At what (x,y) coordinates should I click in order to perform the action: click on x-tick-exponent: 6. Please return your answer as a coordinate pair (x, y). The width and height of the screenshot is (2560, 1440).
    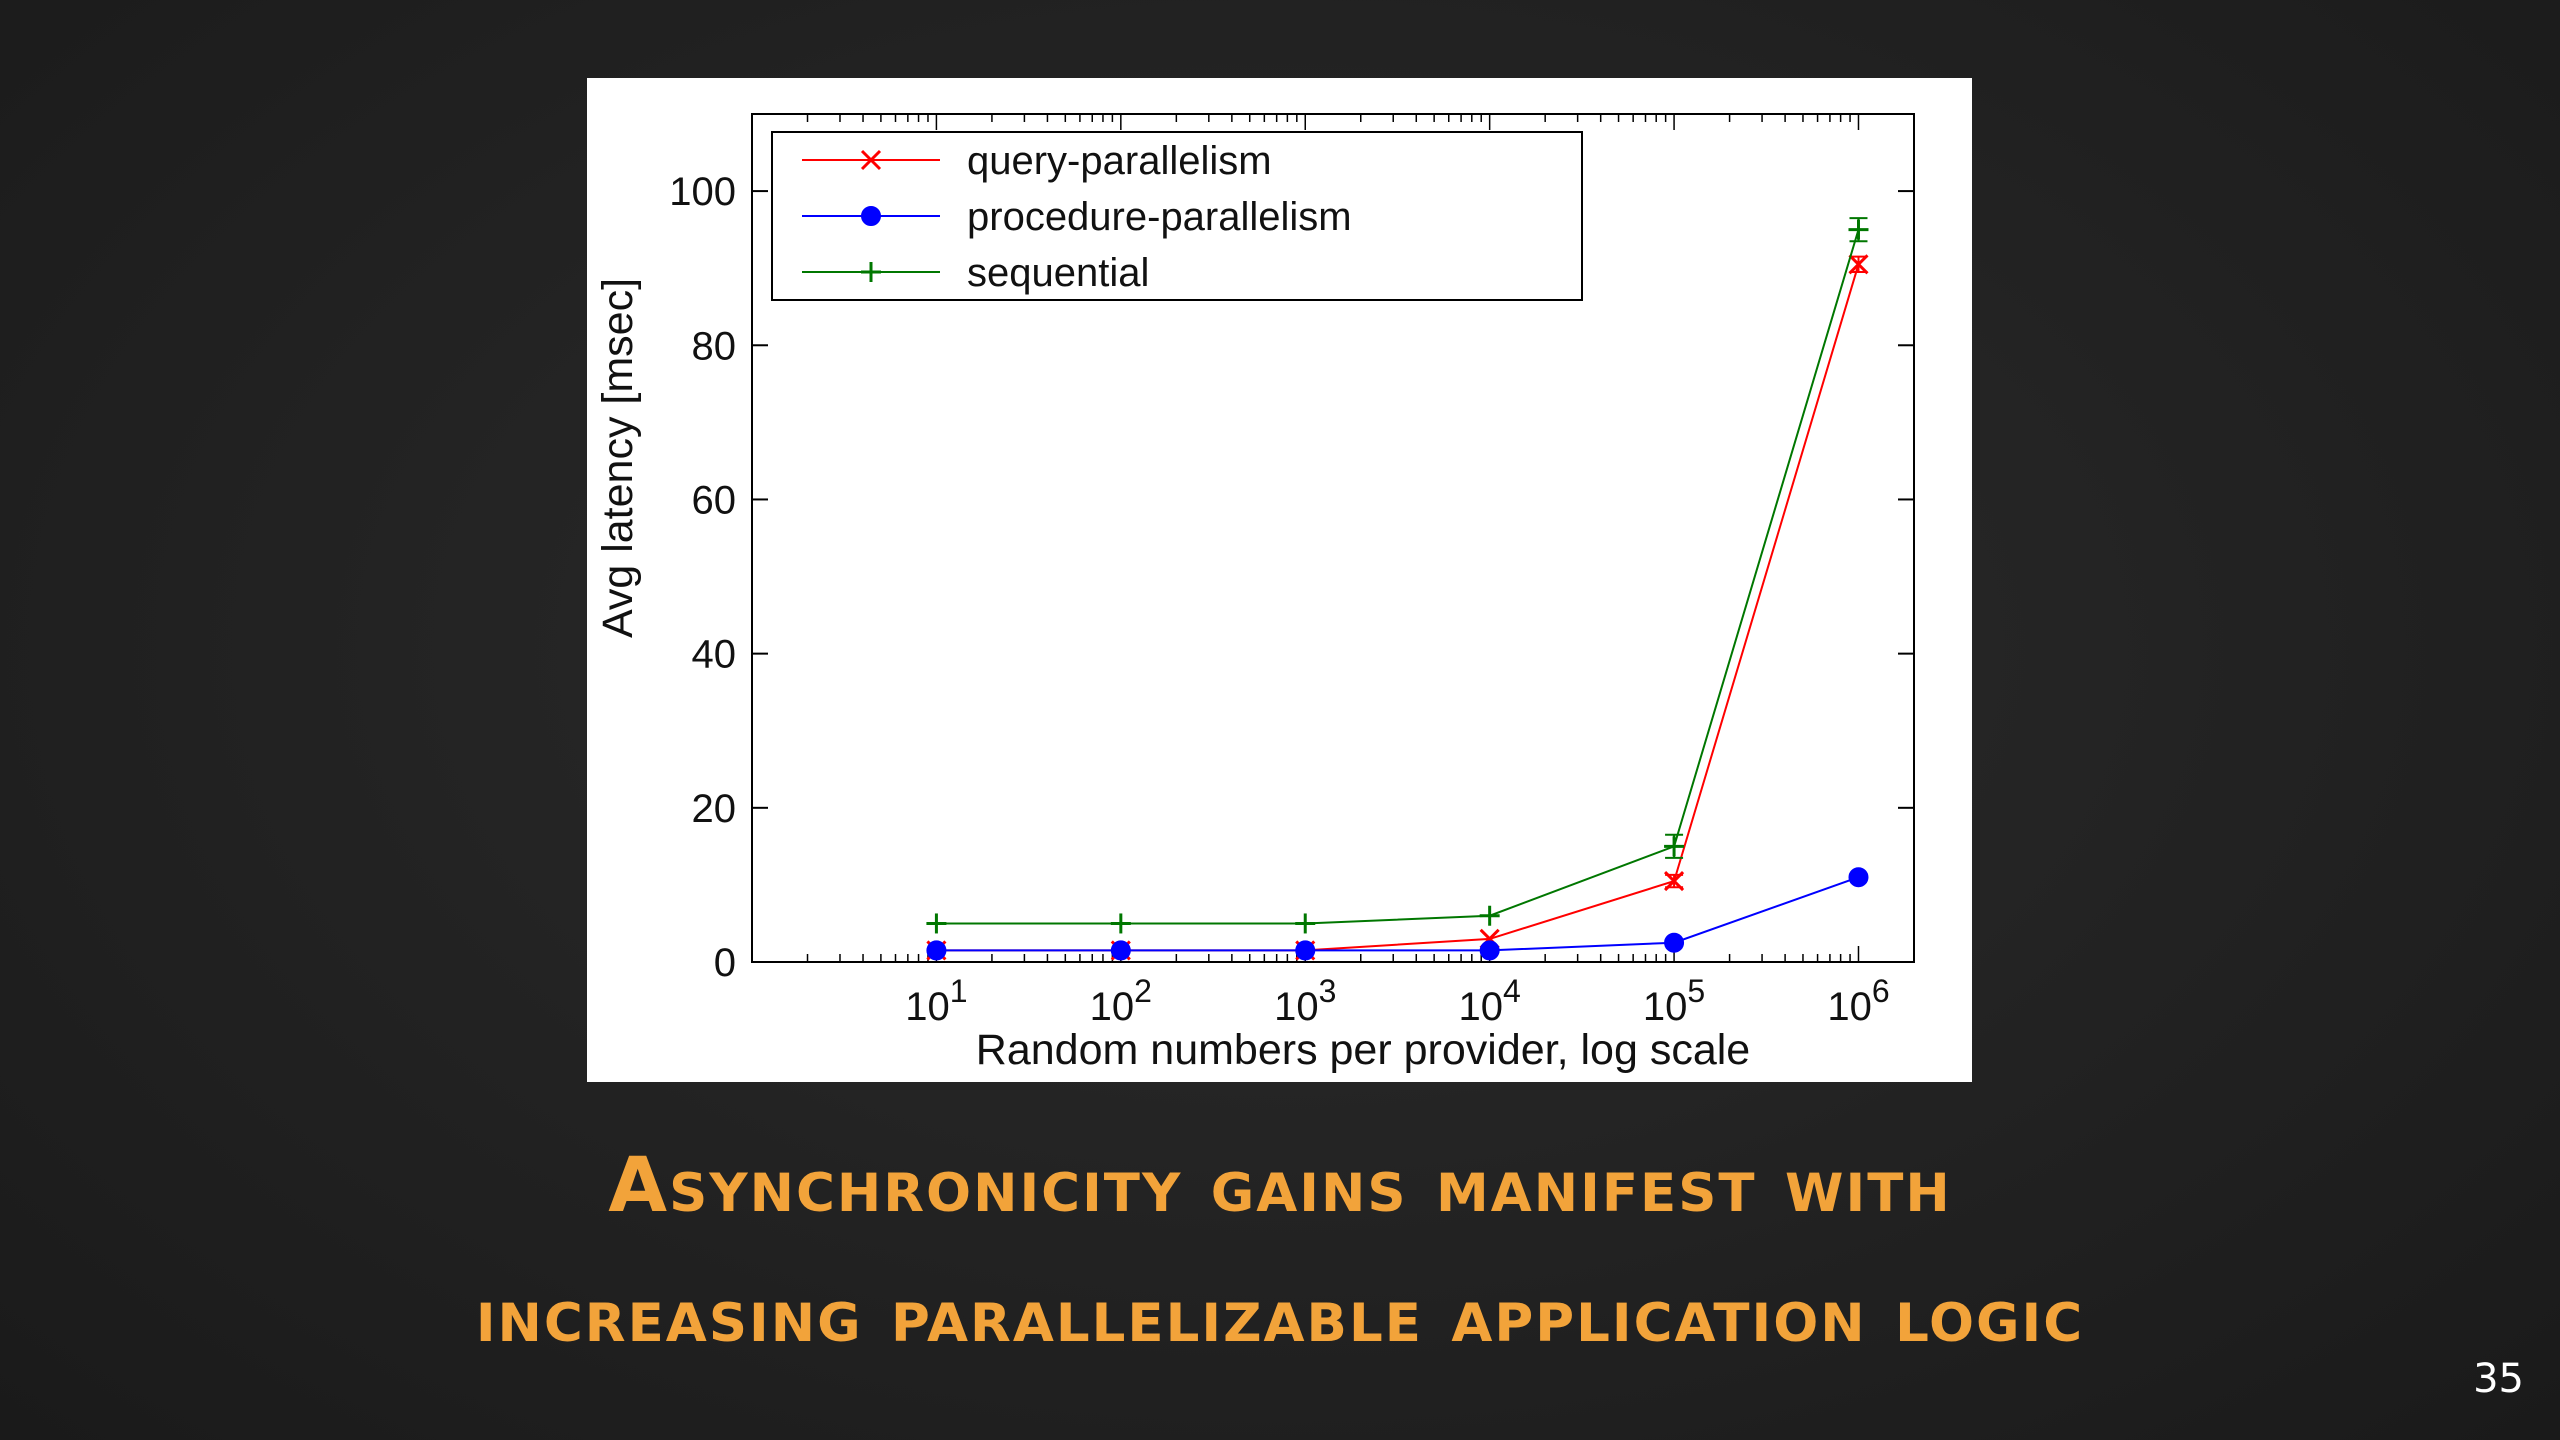
    Looking at the image, I should click on (1881, 991).